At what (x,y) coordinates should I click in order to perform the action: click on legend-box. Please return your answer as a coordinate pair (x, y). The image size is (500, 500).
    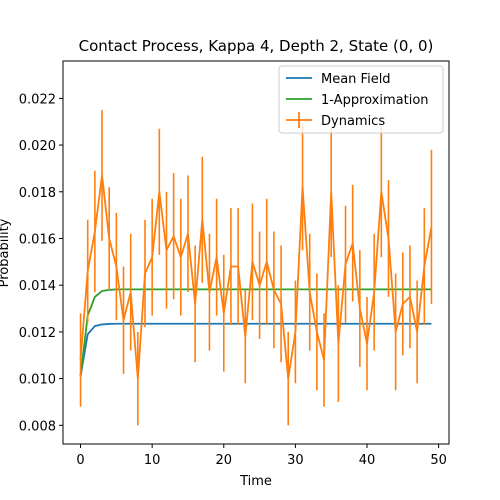
    Looking at the image, I should click on (361, 99).